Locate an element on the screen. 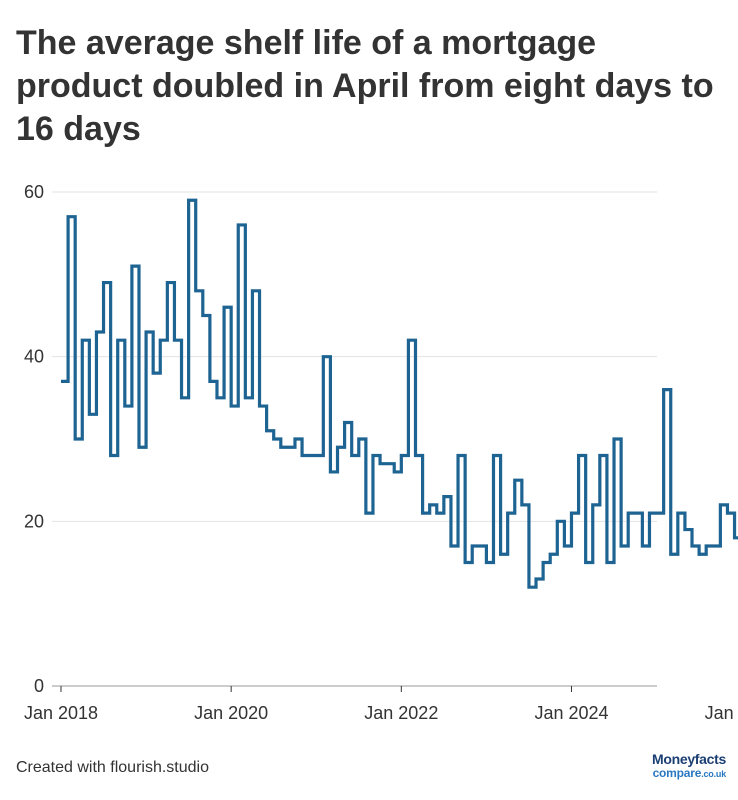 The height and width of the screenshot is (800, 738). x-tick-label: Jan 2018 is located at coordinates (61, 713).